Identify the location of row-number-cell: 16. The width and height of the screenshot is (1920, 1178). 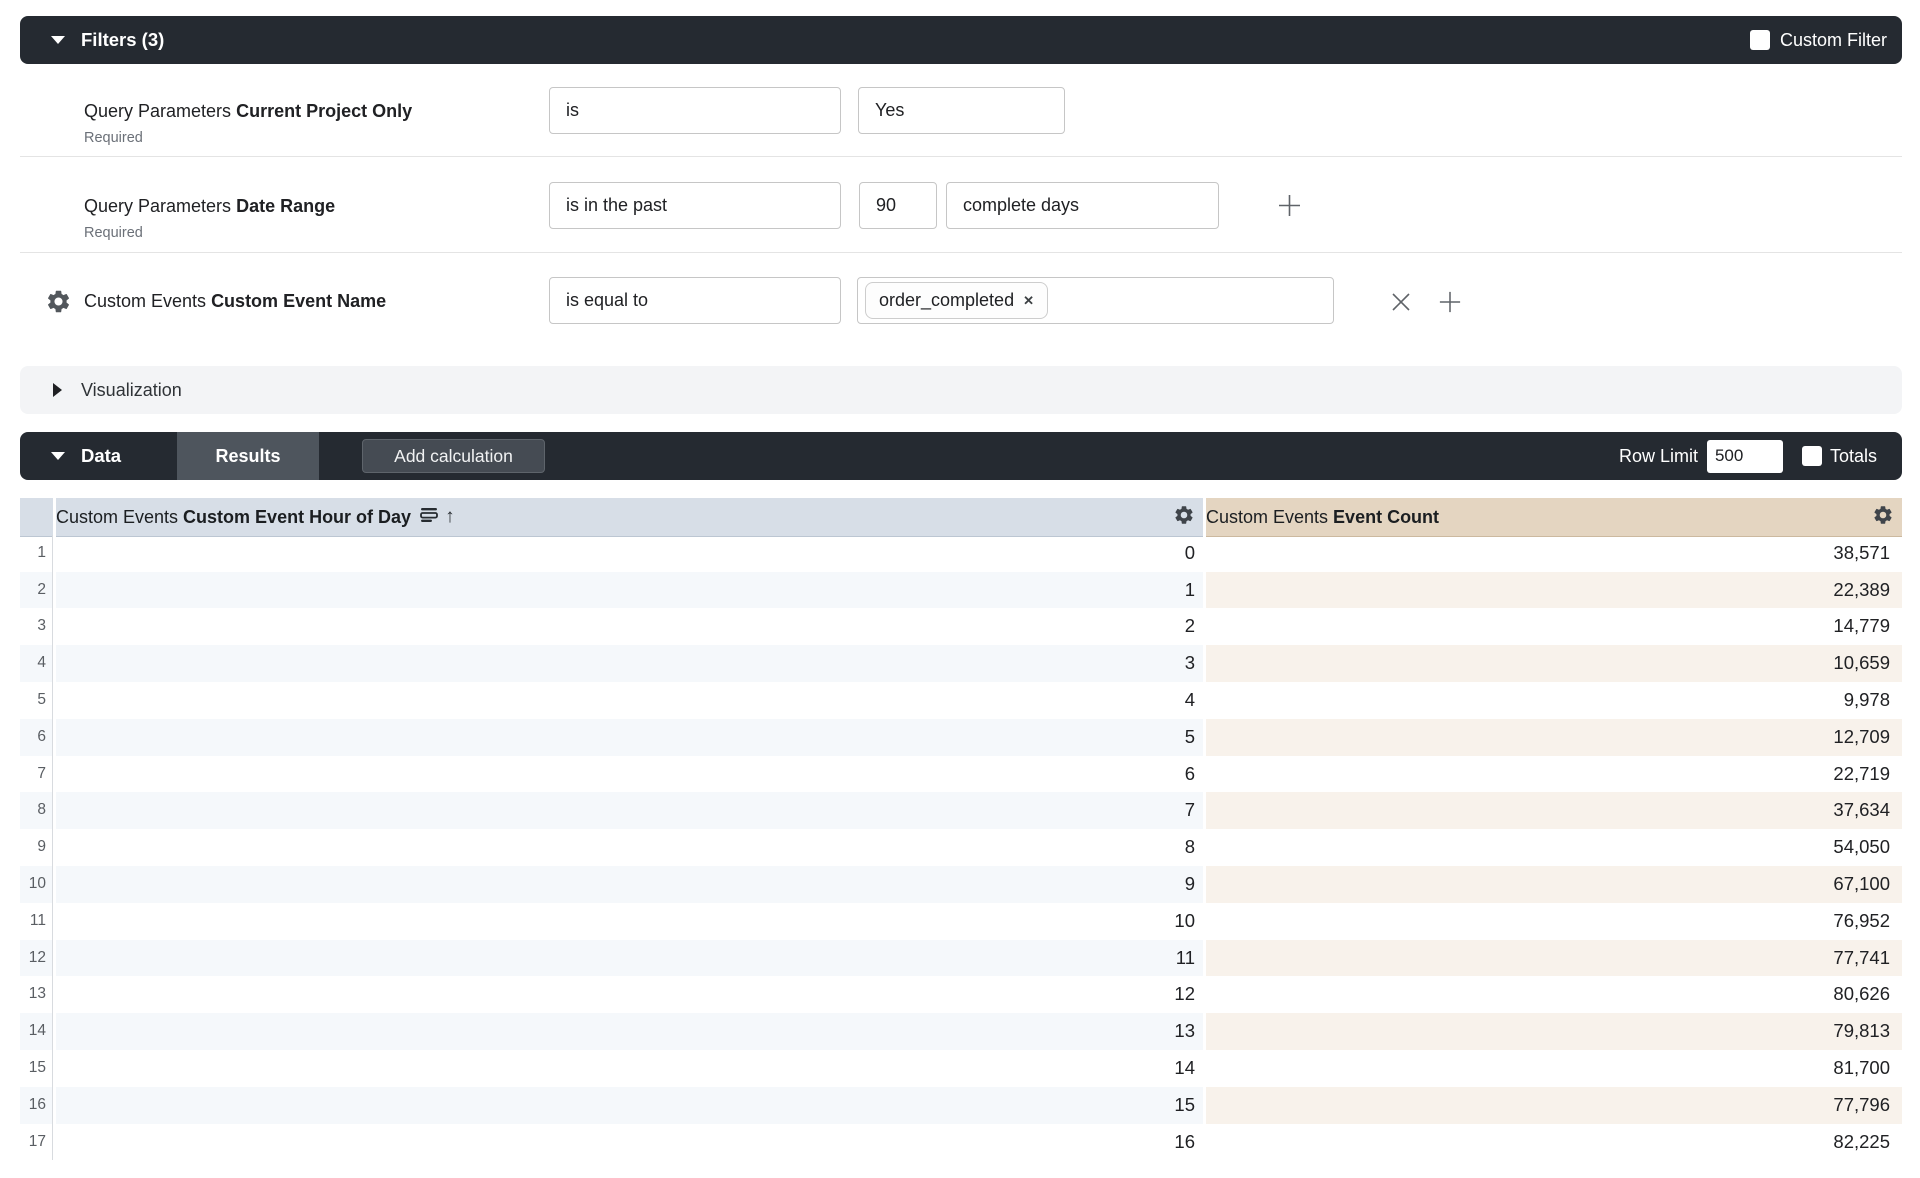
(36, 1105).